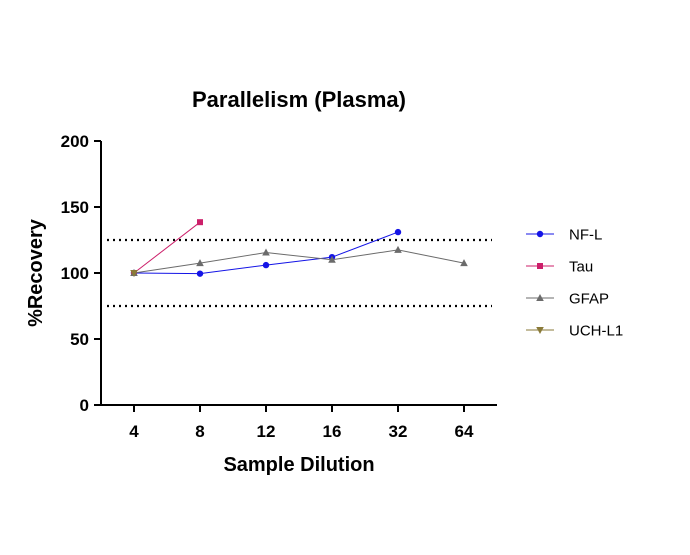  Describe the element at coordinates (589, 299) in the screenshot. I see `legend-label-gfap: GFAP` at that location.